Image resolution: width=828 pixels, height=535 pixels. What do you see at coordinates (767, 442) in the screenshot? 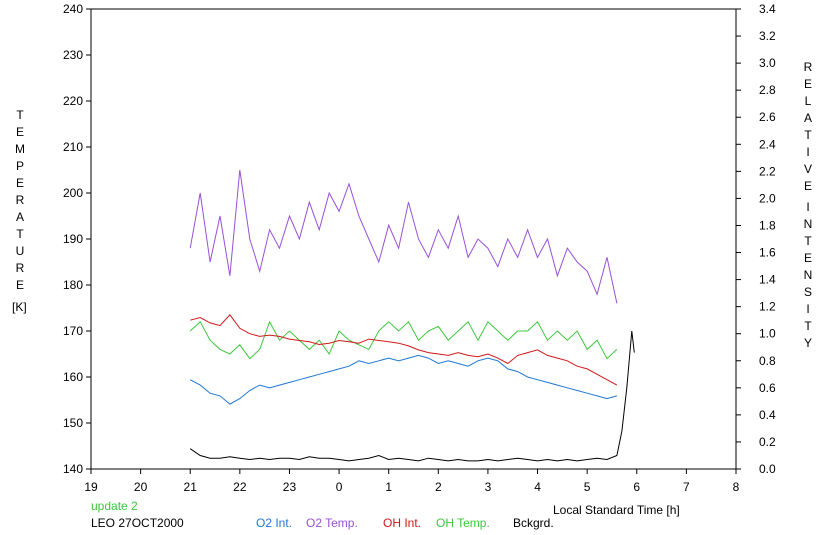
I see `right-tick-label: 0.2` at bounding box center [767, 442].